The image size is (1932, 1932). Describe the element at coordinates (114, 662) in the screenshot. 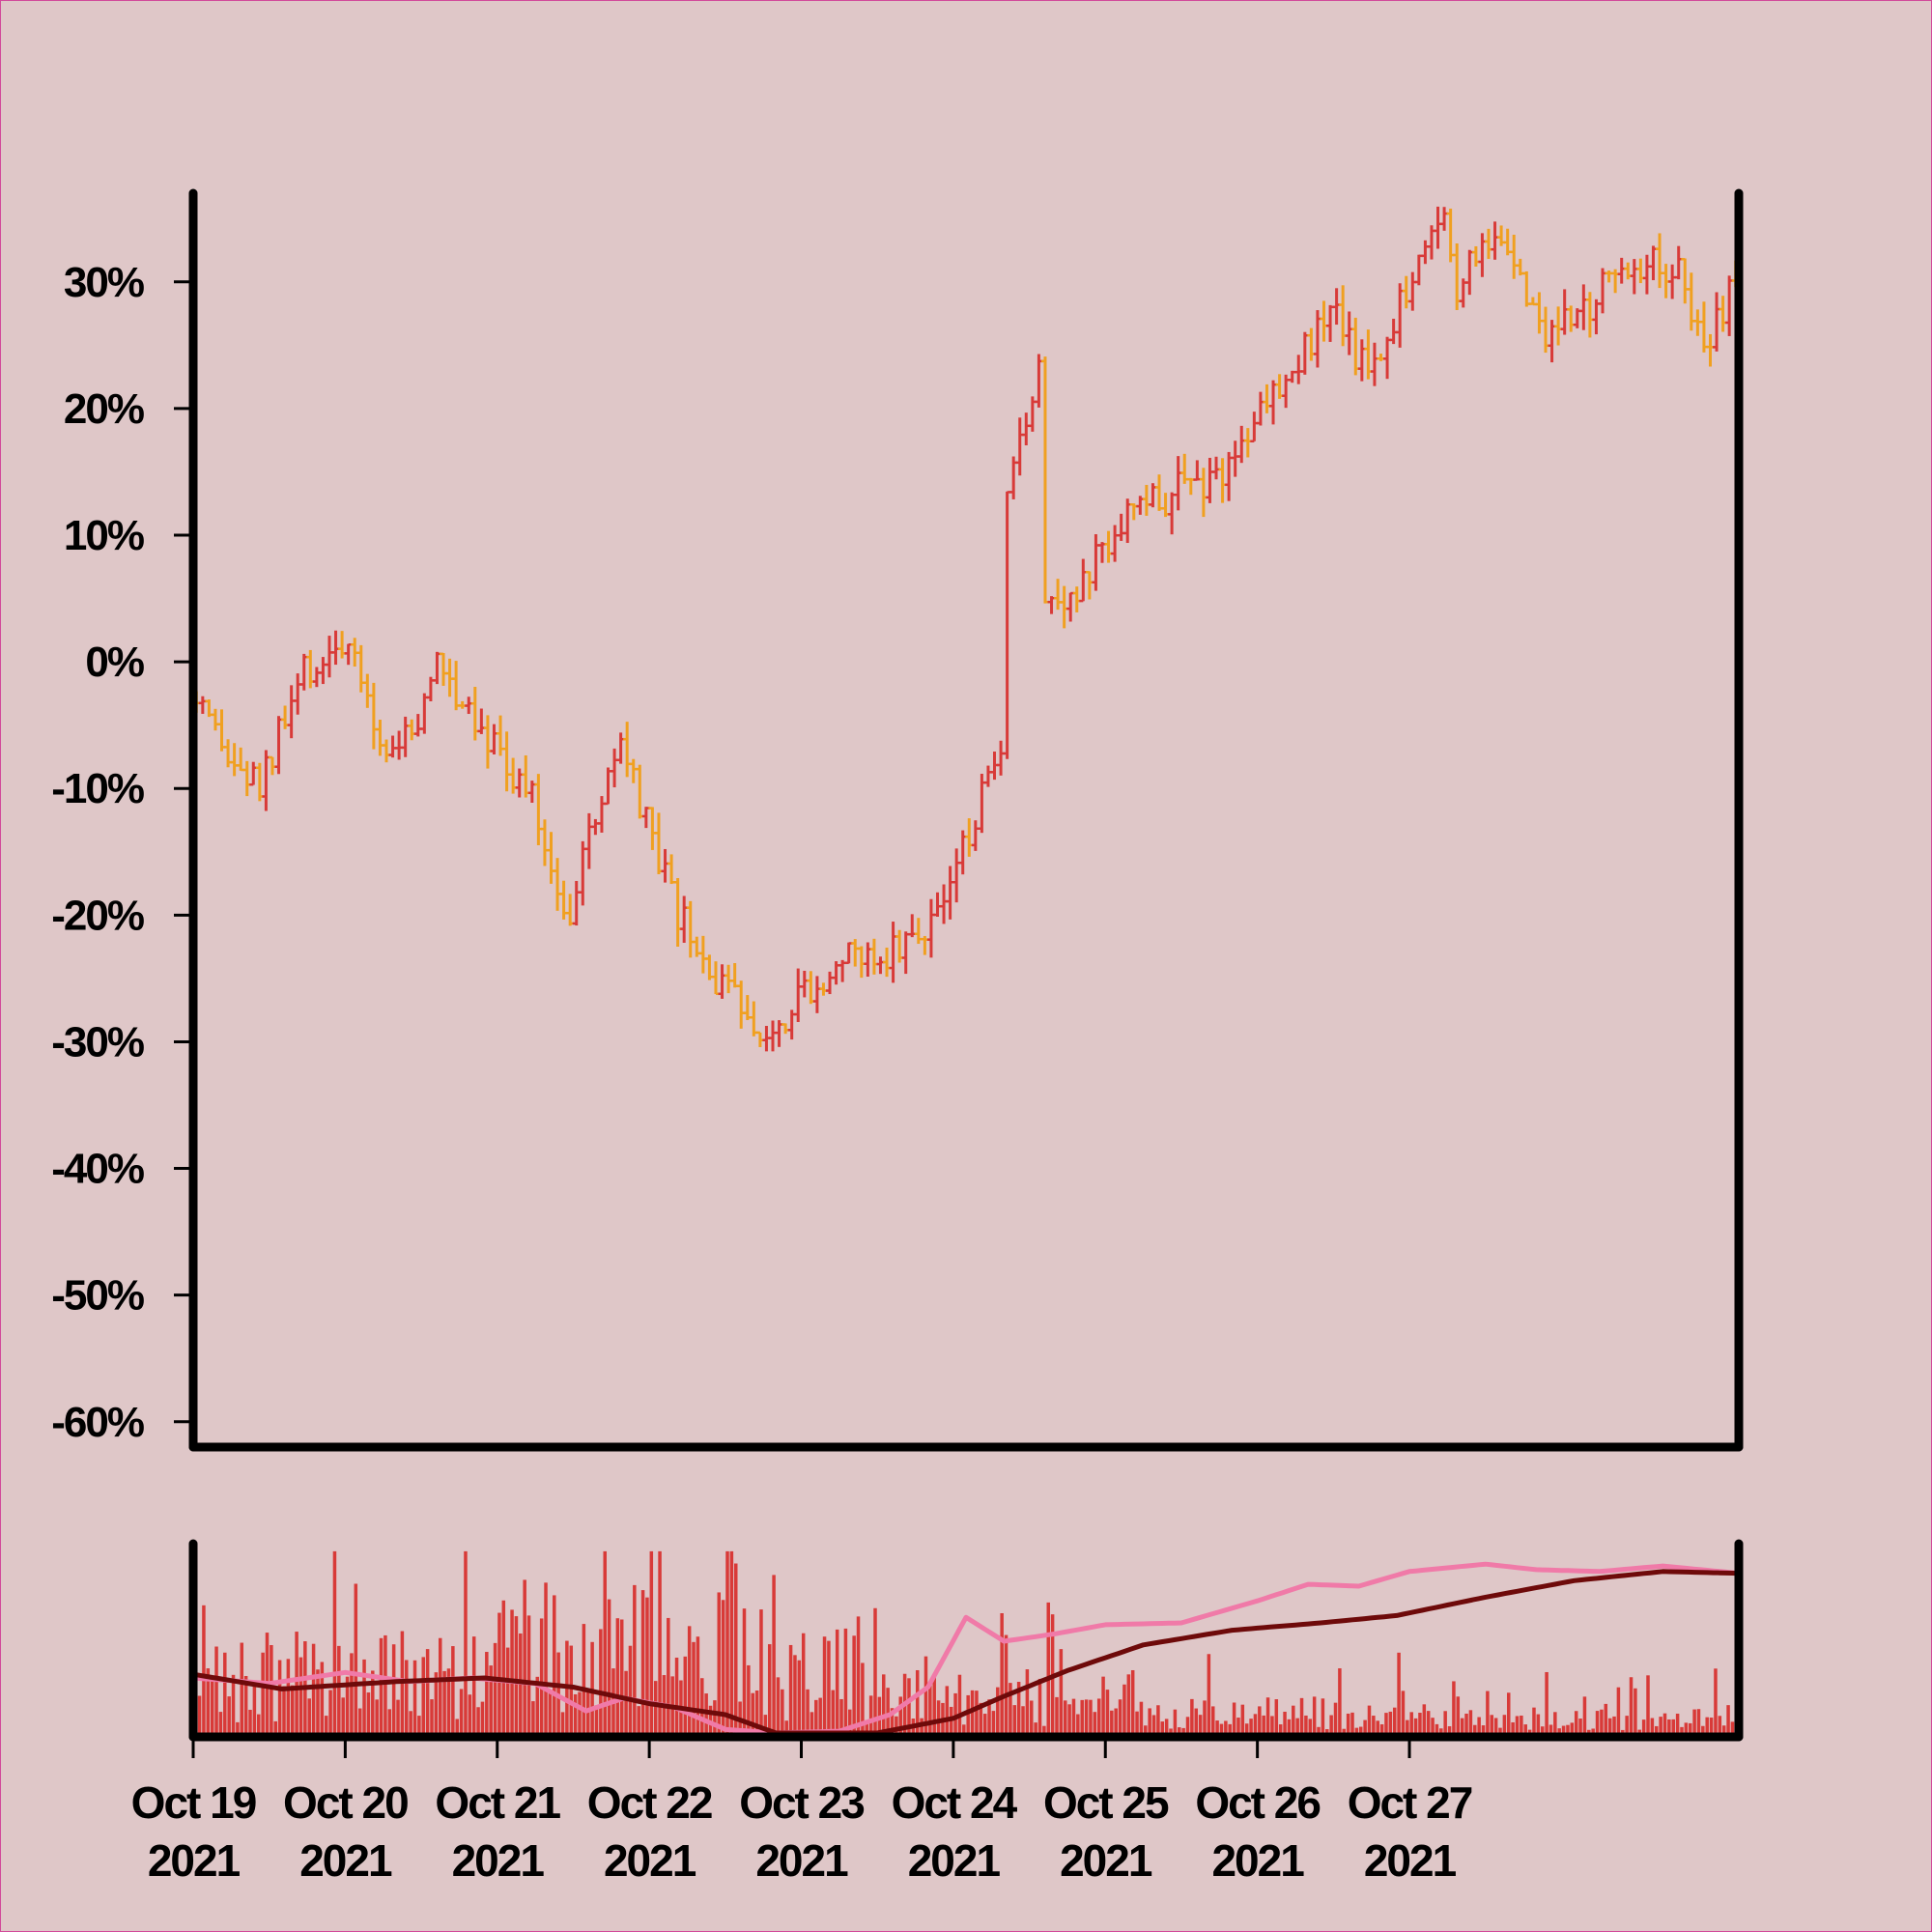

I see `y-tick-label: 0%` at that location.